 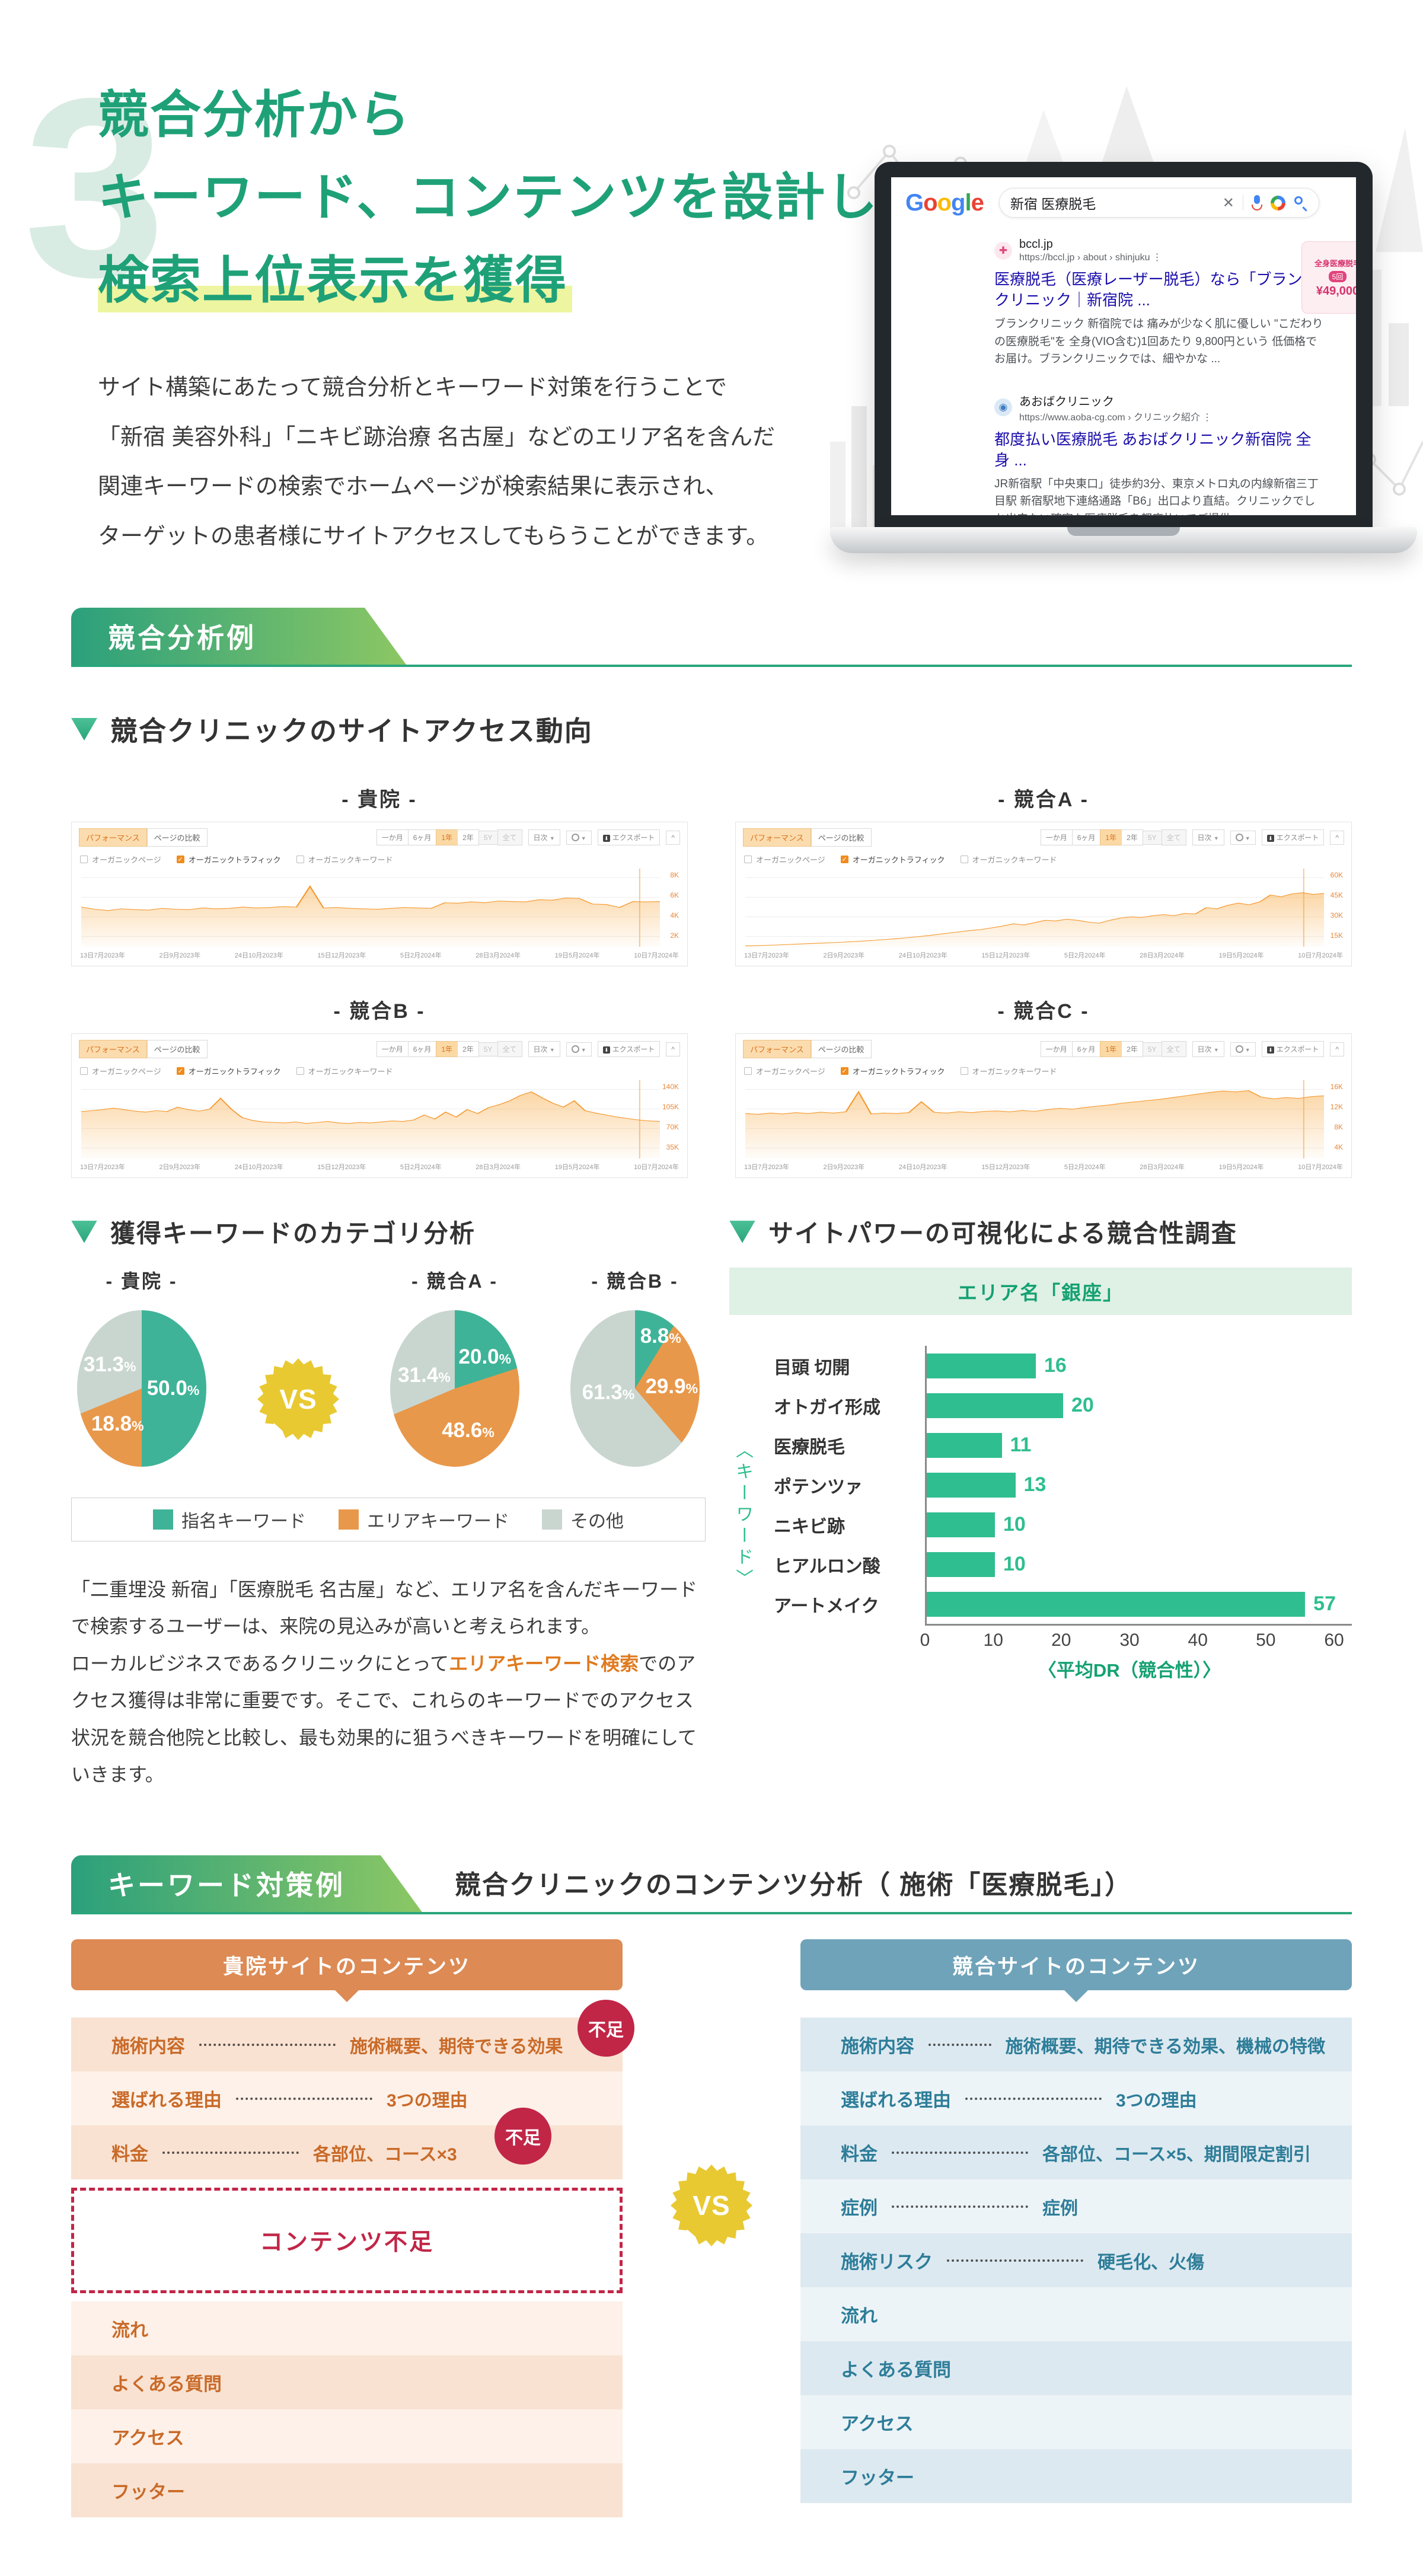 What do you see at coordinates (674, 915) in the screenshot?
I see `y-axis-label: 4K` at bounding box center [674, 915].